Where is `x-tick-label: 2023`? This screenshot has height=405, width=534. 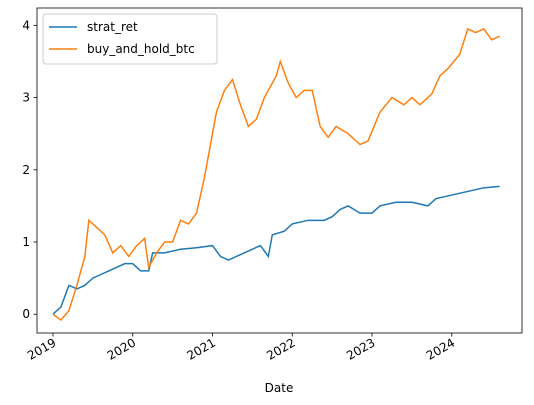
x-tick-label: 2023 is located at coordinates (360, 348).